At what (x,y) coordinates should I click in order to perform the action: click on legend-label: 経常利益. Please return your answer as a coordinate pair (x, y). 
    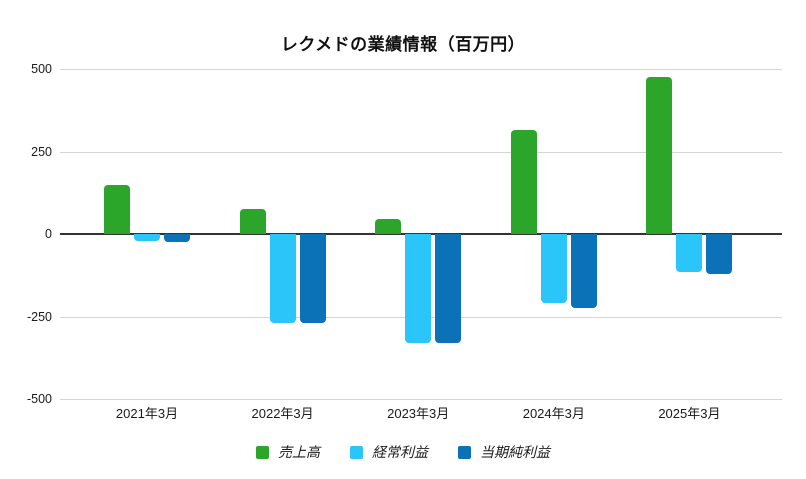
    Looking at the image, I should click on (400, 452).